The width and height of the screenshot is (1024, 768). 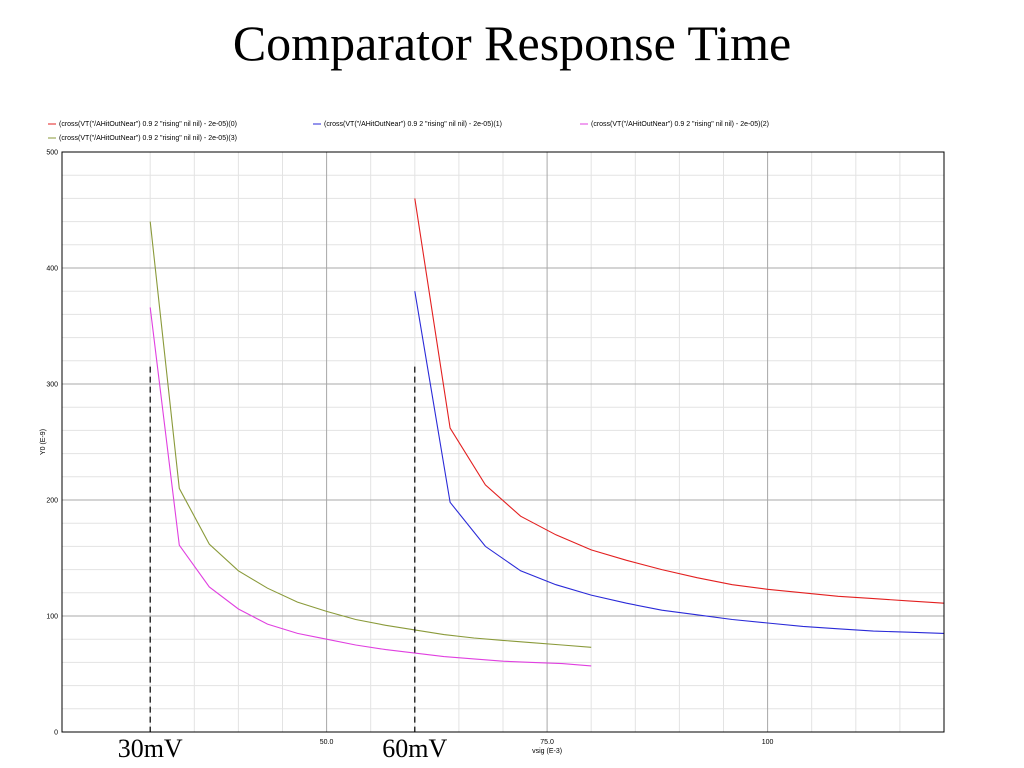 I want to click on x-tick-label: 75.0, so click(x=547, y=742).